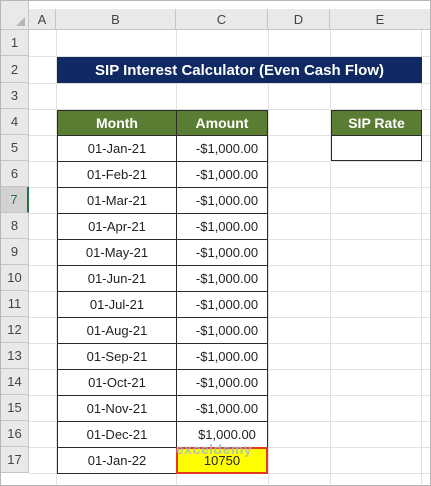  Describe the element at coordinates (117, 278) in the screenshot. I see `month-cell: 01-Jun-21` at that location.